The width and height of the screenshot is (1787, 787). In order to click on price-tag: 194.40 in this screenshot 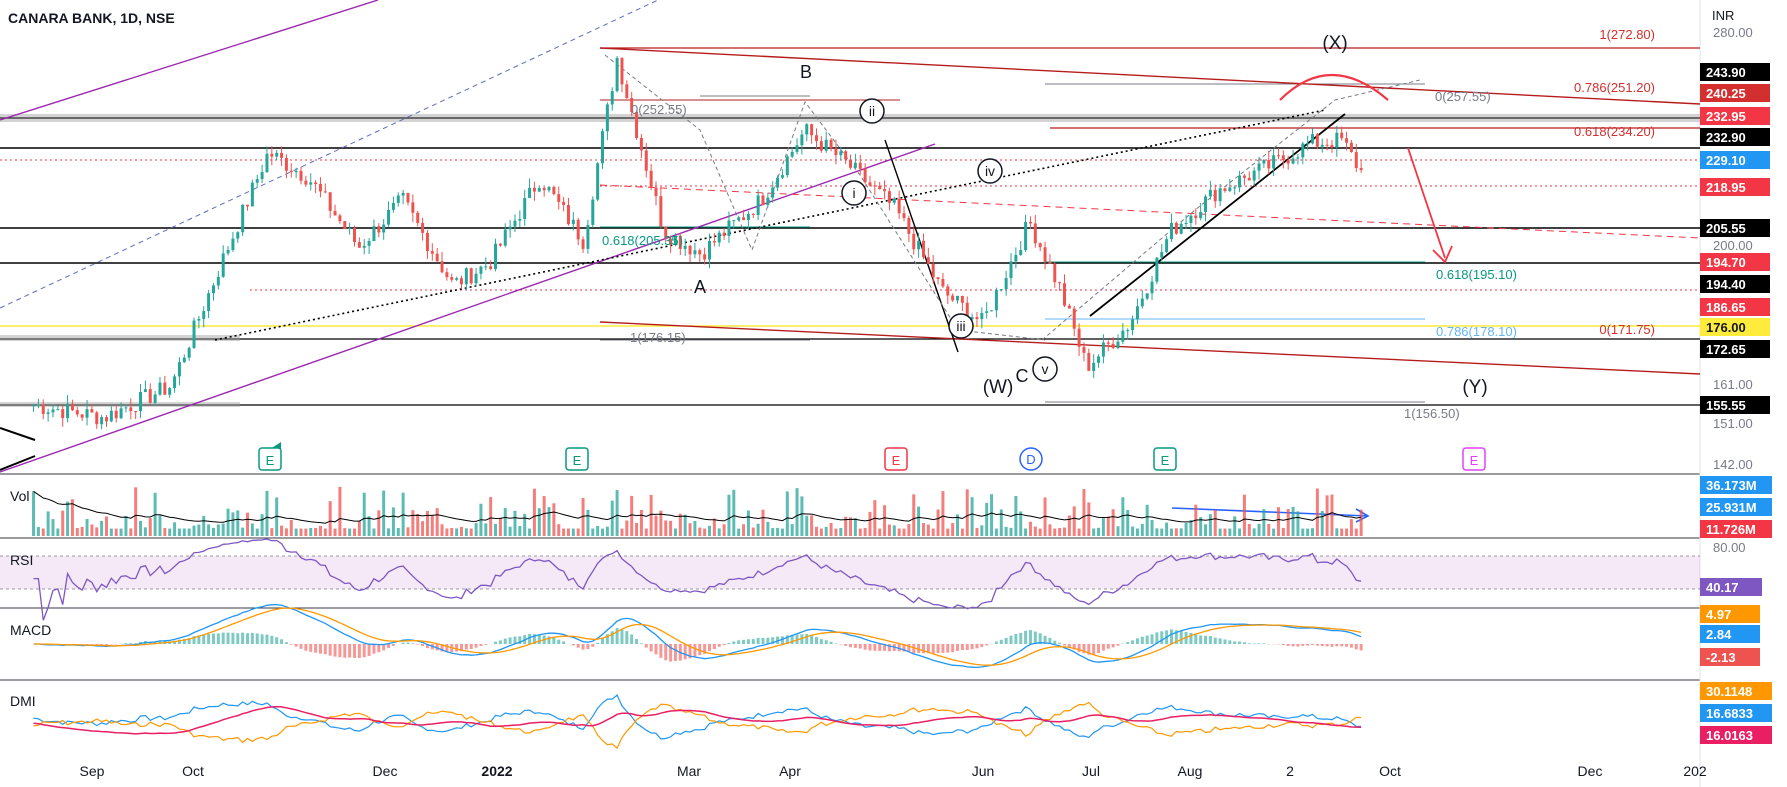, I will do `click(1735, 284)`.